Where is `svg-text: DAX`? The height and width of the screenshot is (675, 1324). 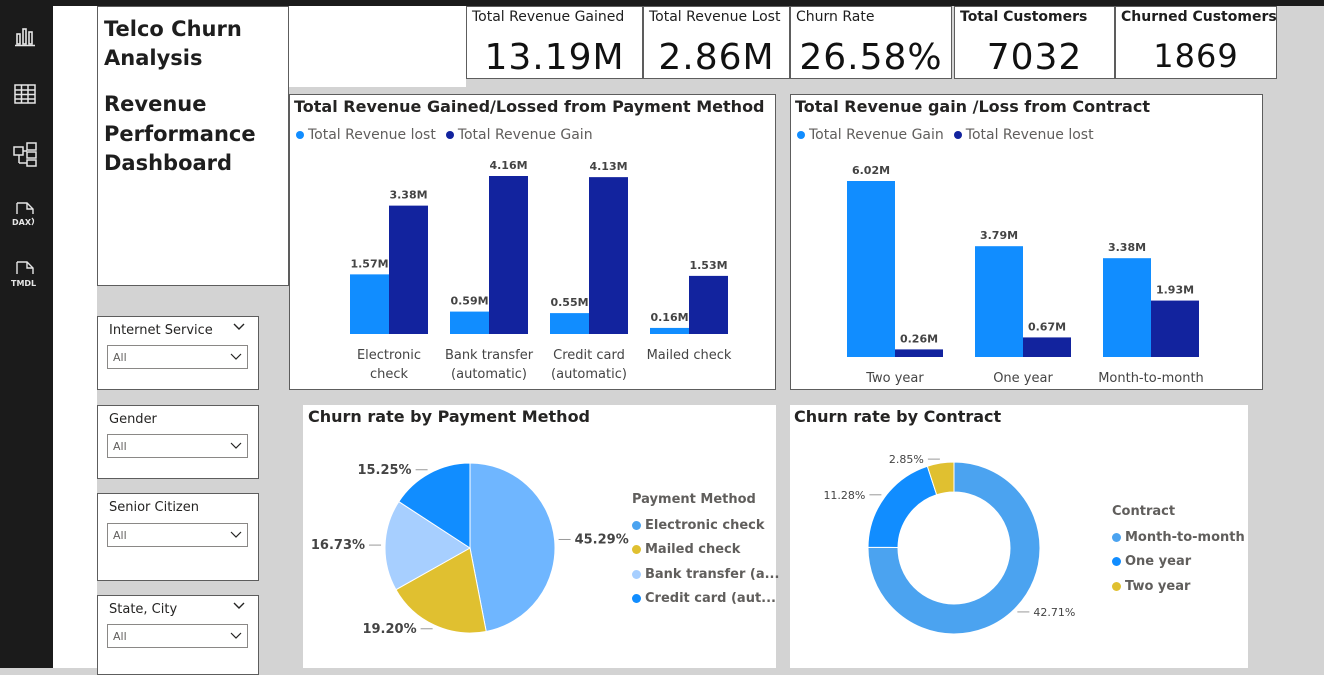
svg-text: DAX is located at coordinates (22, 222).